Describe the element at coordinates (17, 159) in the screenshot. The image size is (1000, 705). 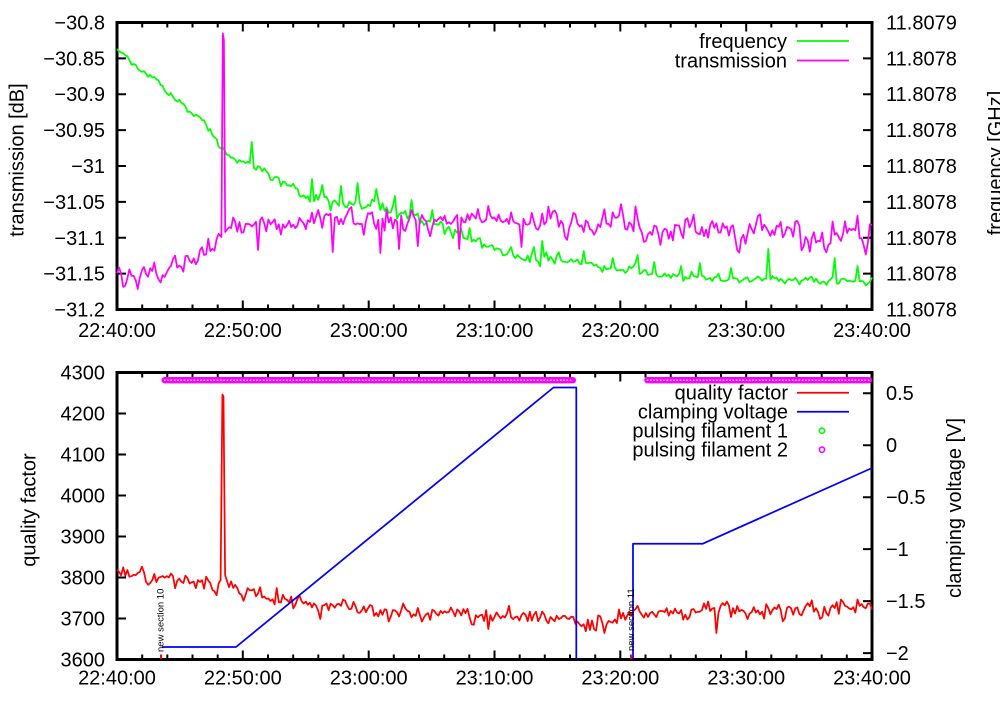
I see `svg-text: transmission [dB]` at that location.